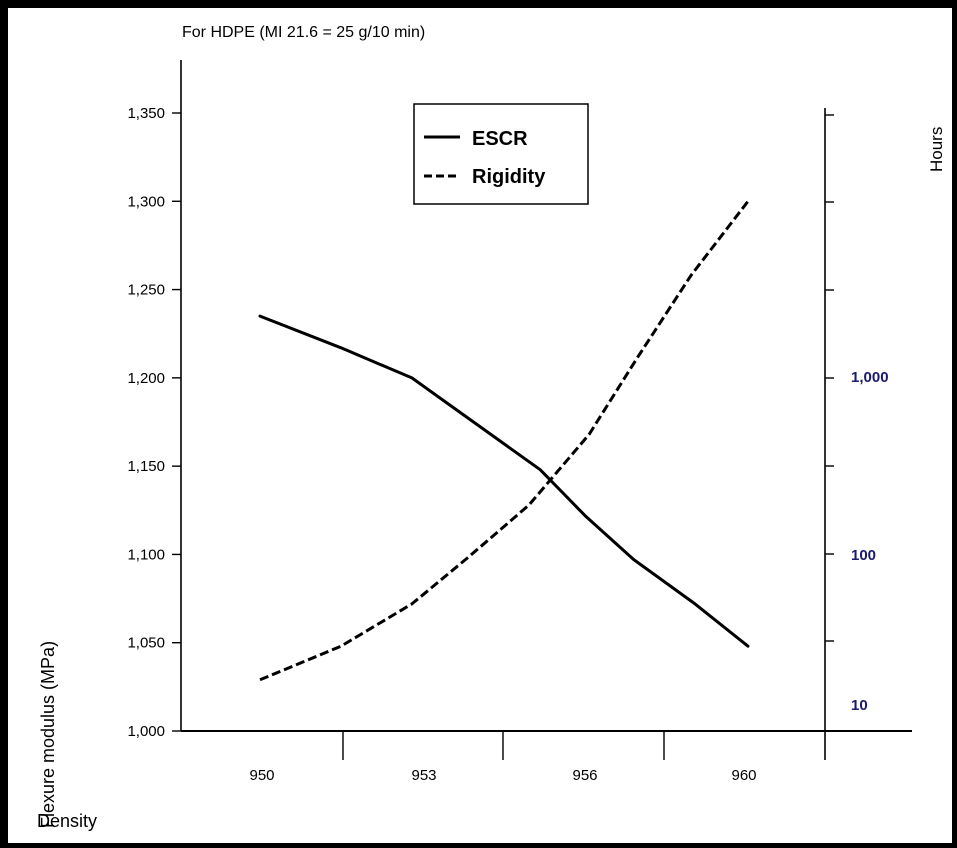 This screenshot has width=957, height=848. Describe the element at coordinates (48, 734) in the screenshot. I see `y-axis-label: Flexure modulus (MPa)` at that location.